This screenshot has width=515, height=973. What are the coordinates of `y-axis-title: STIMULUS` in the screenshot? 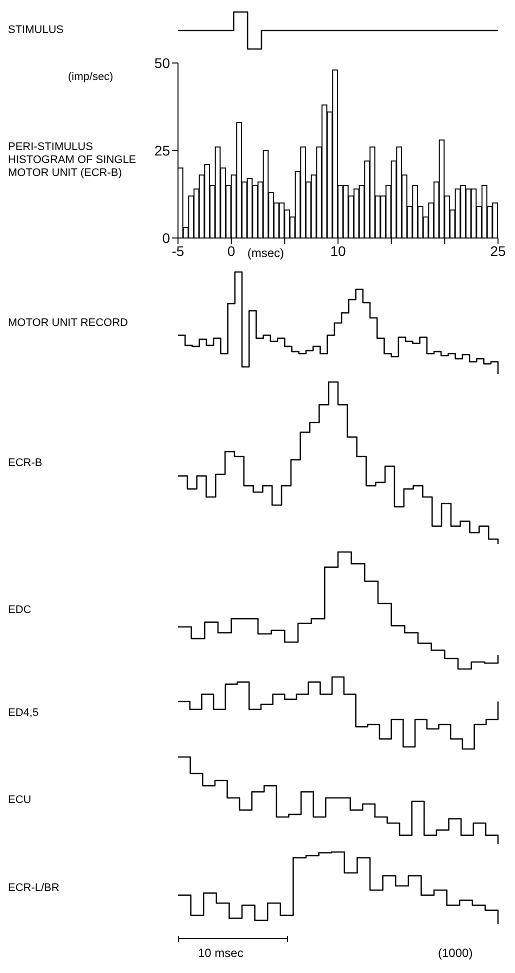 It's located at (36, 30).